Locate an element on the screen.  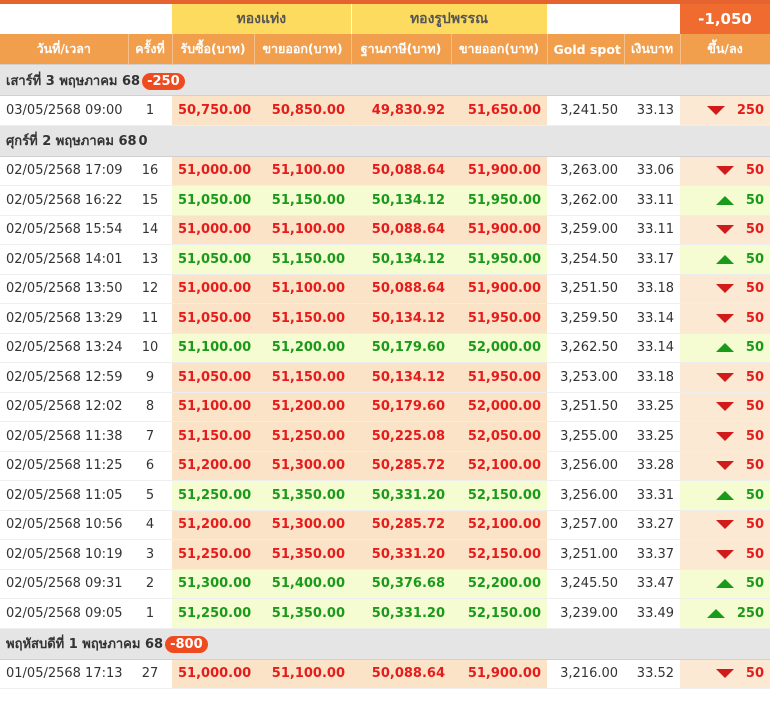
cell-round: 8 is located at coordinates (150, 407).